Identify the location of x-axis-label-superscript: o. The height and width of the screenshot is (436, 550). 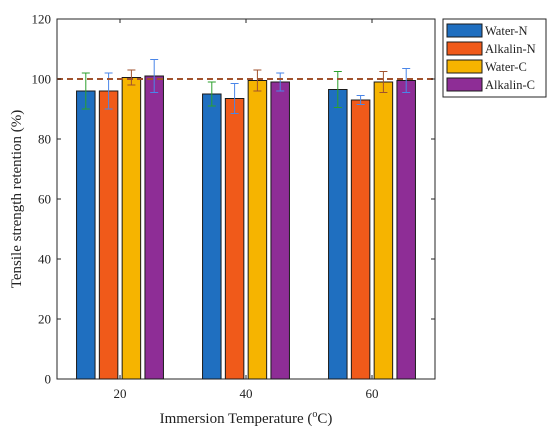
(314, 414).